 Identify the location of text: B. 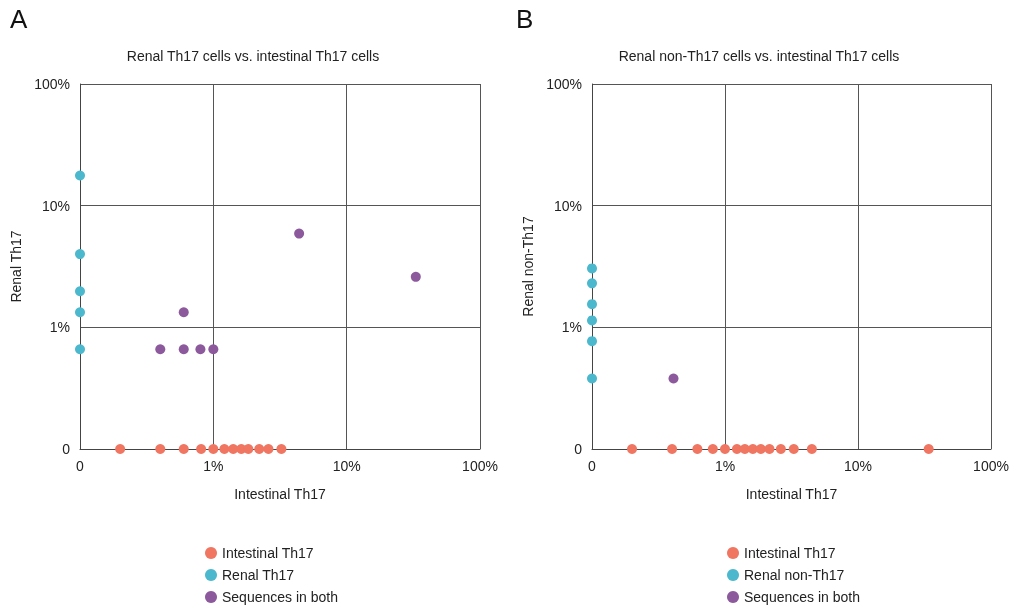
(525, 19).